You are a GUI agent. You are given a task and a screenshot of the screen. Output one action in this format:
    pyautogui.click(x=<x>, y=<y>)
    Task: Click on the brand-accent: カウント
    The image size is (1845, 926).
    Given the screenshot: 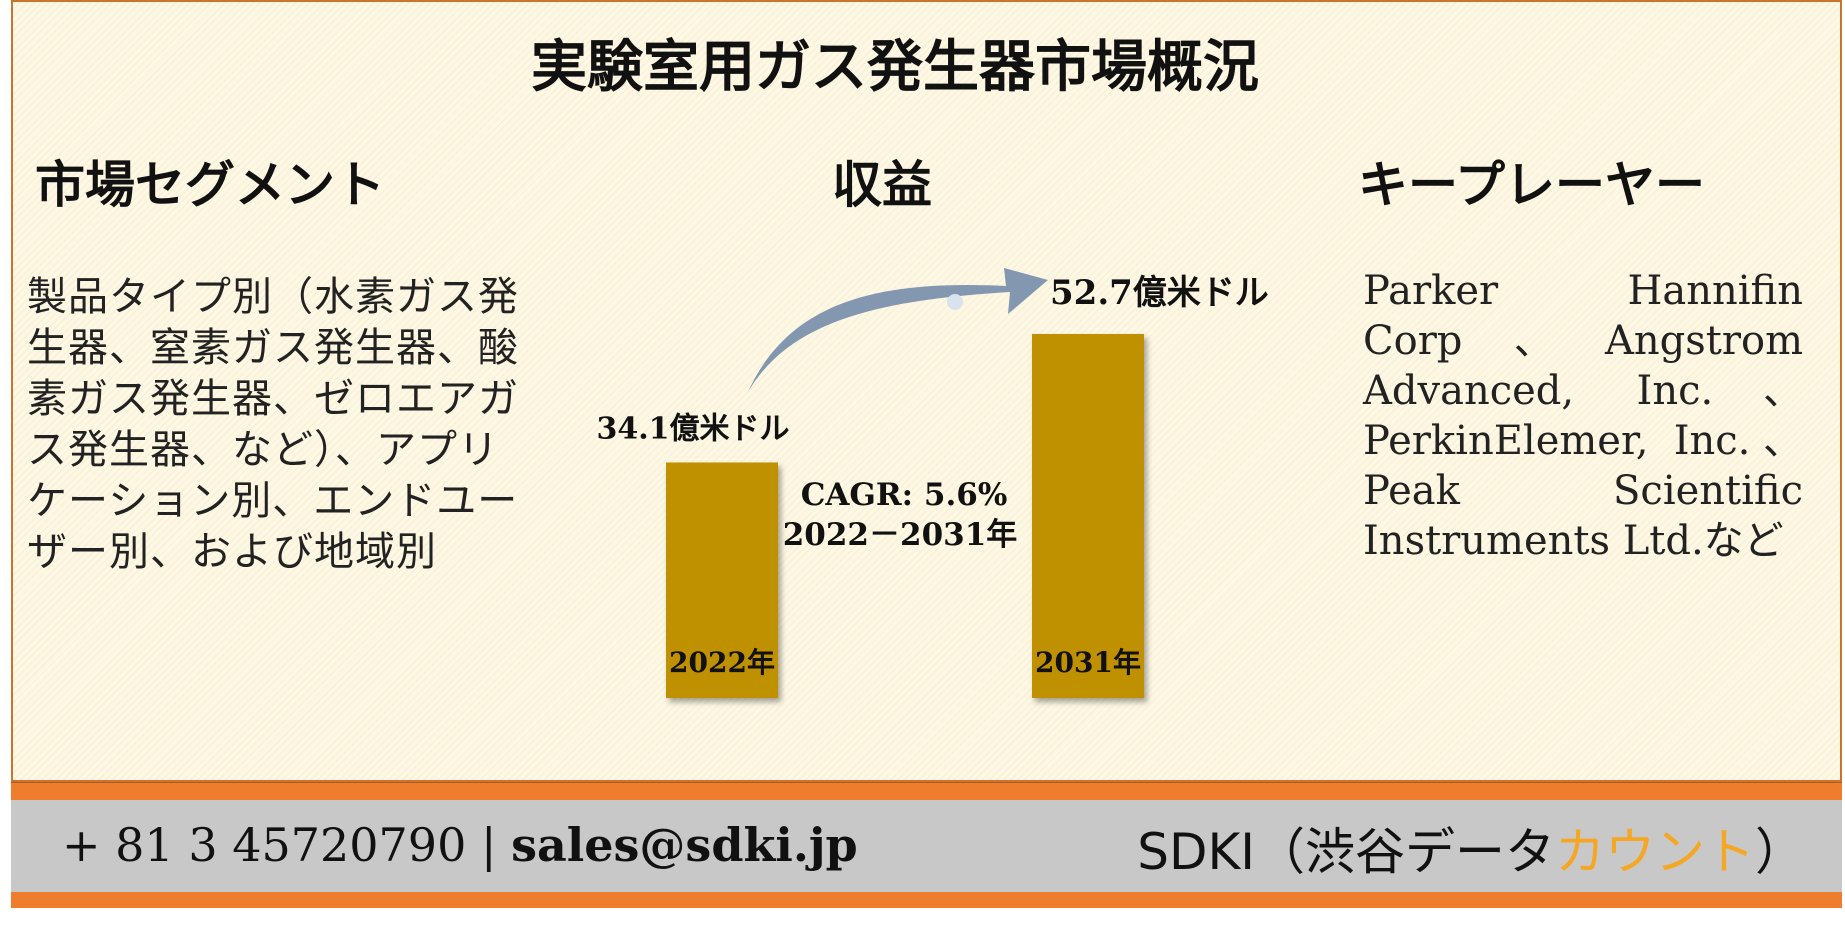 What is the action you would take?
    pyautogui.click(x=1655, y=852)
    